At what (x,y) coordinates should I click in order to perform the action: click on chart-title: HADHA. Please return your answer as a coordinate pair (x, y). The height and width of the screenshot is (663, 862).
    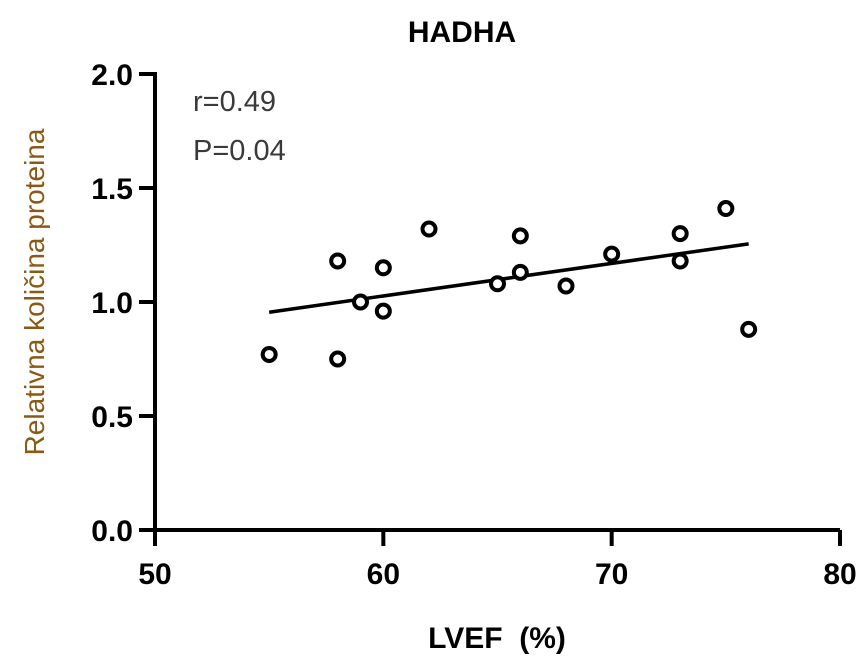
    Looking at the image, I should click on (462, 32).